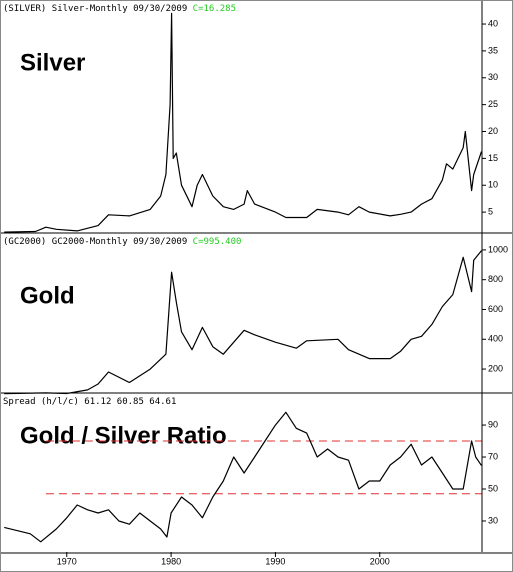  What do you see at coordinates (52, 62) in the screenshot?
I see `panel-label: Silver` at bounding box center [52, 62].